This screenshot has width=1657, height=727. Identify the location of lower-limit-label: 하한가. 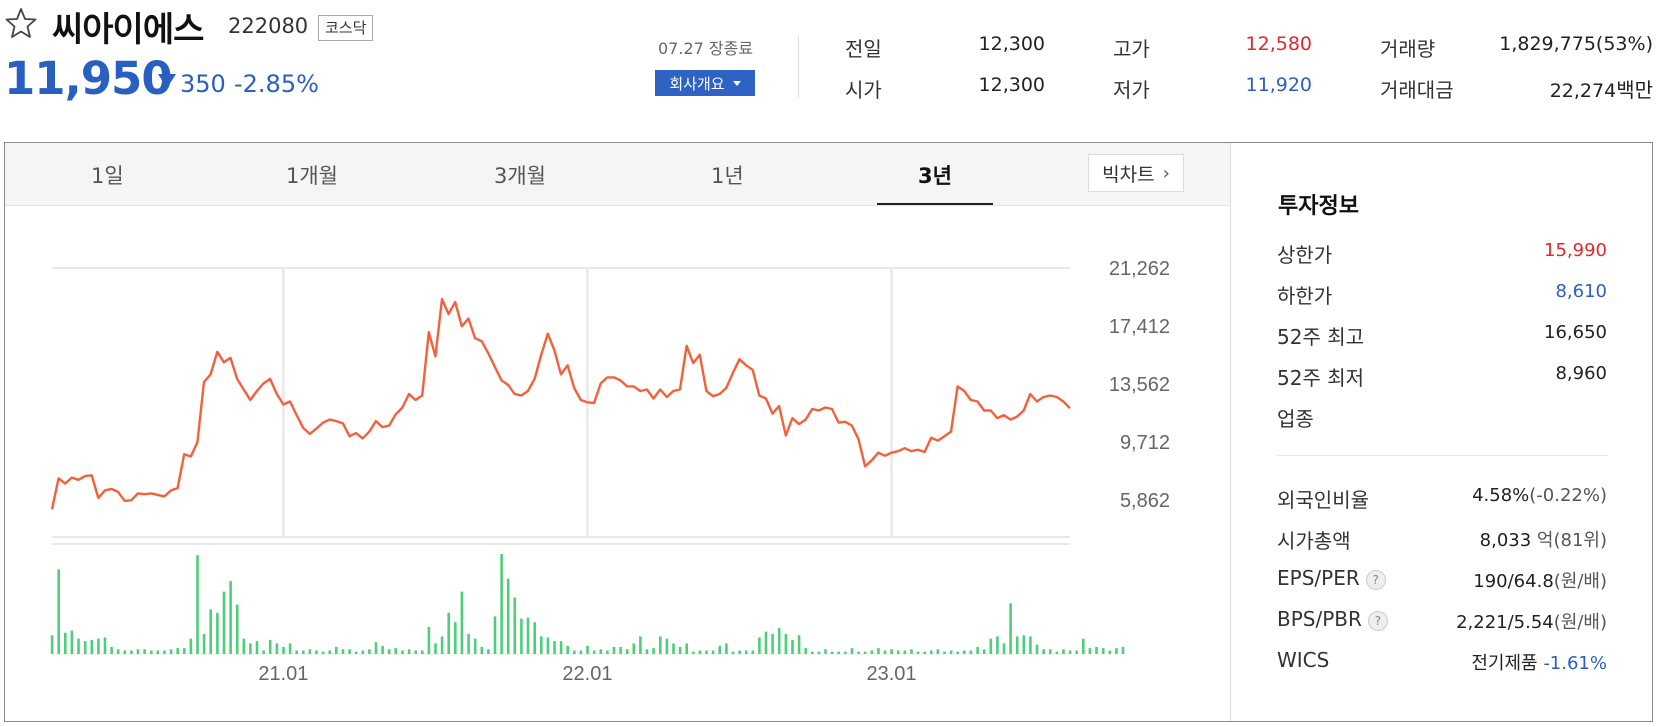
(1305, 296).